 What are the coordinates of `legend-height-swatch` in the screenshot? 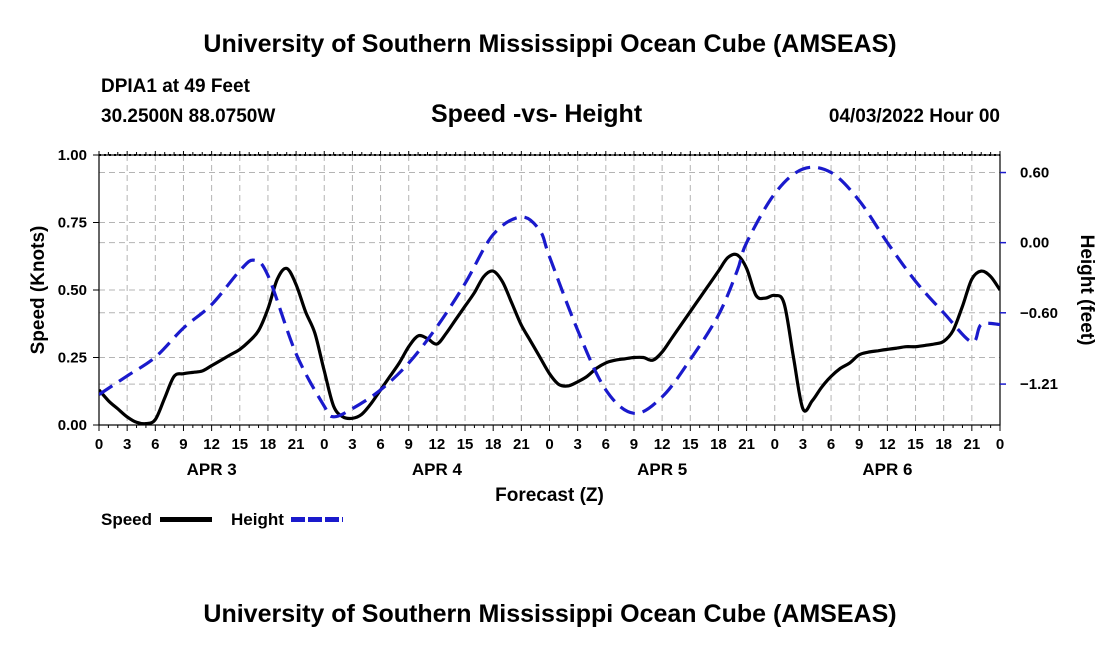 It's located at (317, 519).